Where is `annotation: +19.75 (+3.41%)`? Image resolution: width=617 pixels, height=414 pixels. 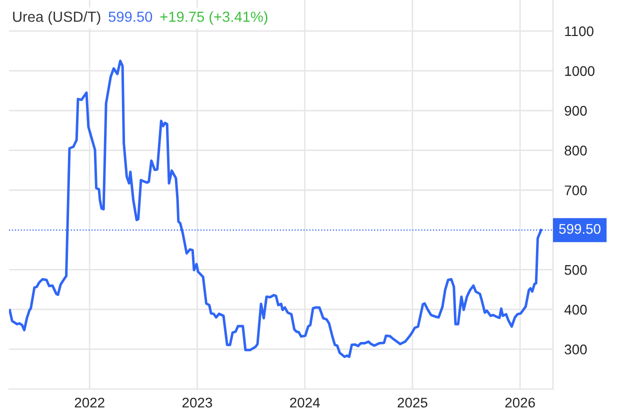 annotation: +19.75 (+3.41%) is located at coordinates (214, 18).